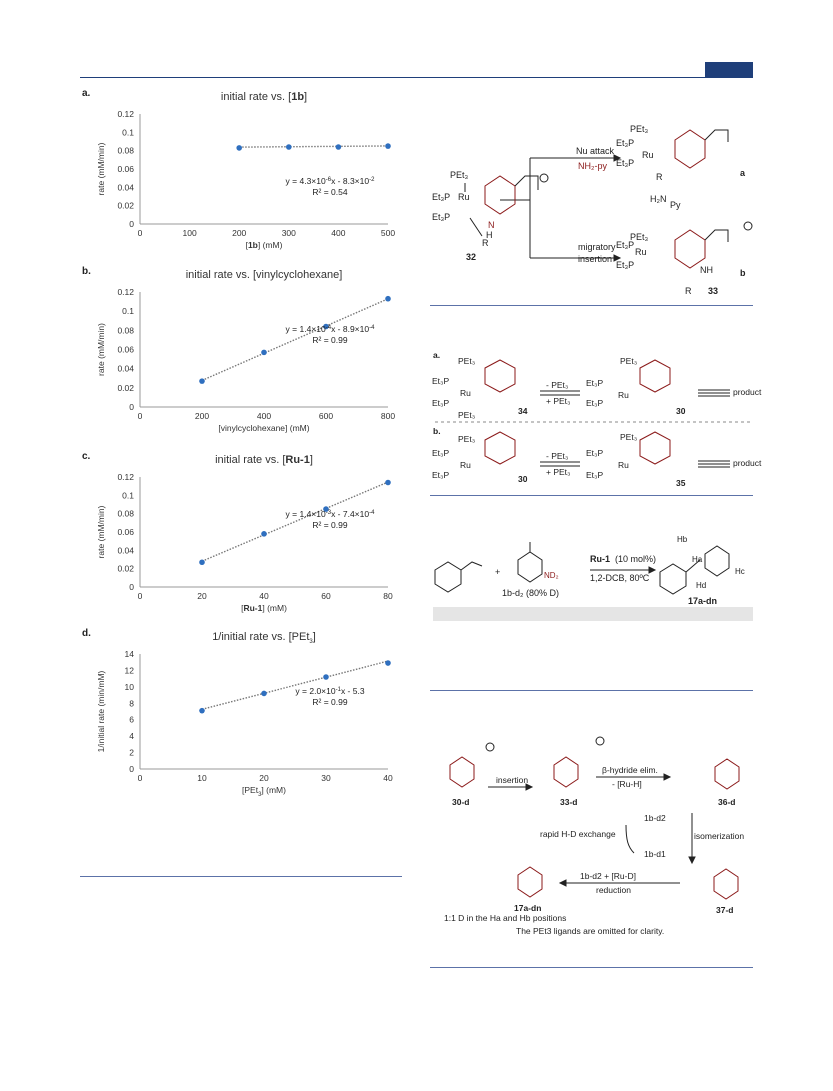  What do you see at coordinates (264, 245) in the screenshot?
I see `x-axis-label: [1b] (mM)` at bounding box center [264, 245].